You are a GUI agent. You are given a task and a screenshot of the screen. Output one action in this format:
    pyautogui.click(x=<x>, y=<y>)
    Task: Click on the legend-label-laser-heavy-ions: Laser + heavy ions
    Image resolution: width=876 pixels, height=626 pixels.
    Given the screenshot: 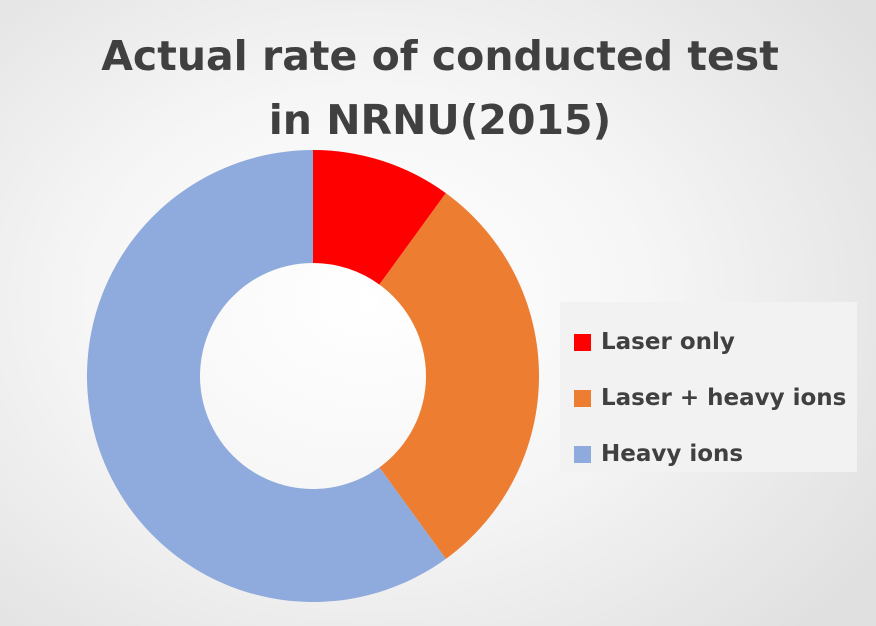 What is the action you would take?
    pyautogui.click(x=724, y=398)
    